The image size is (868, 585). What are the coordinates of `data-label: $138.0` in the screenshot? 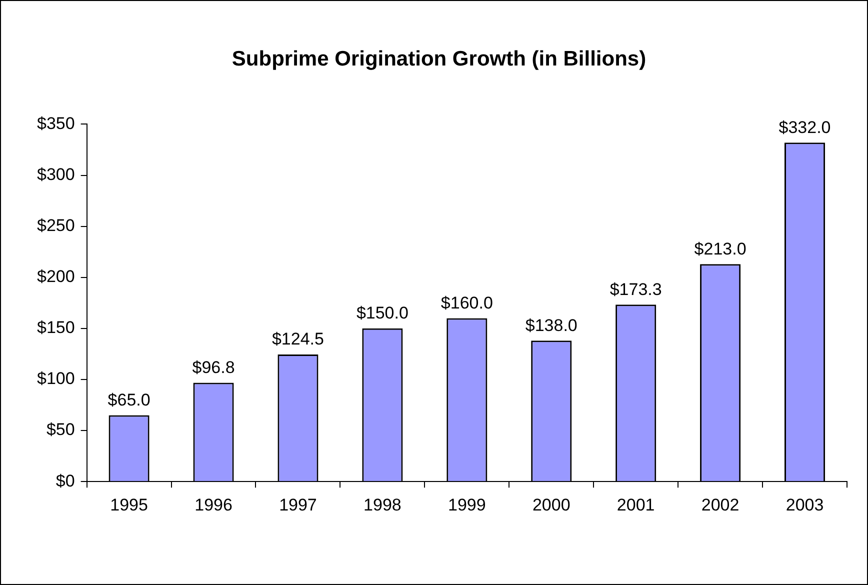 It's located at (551, 325).